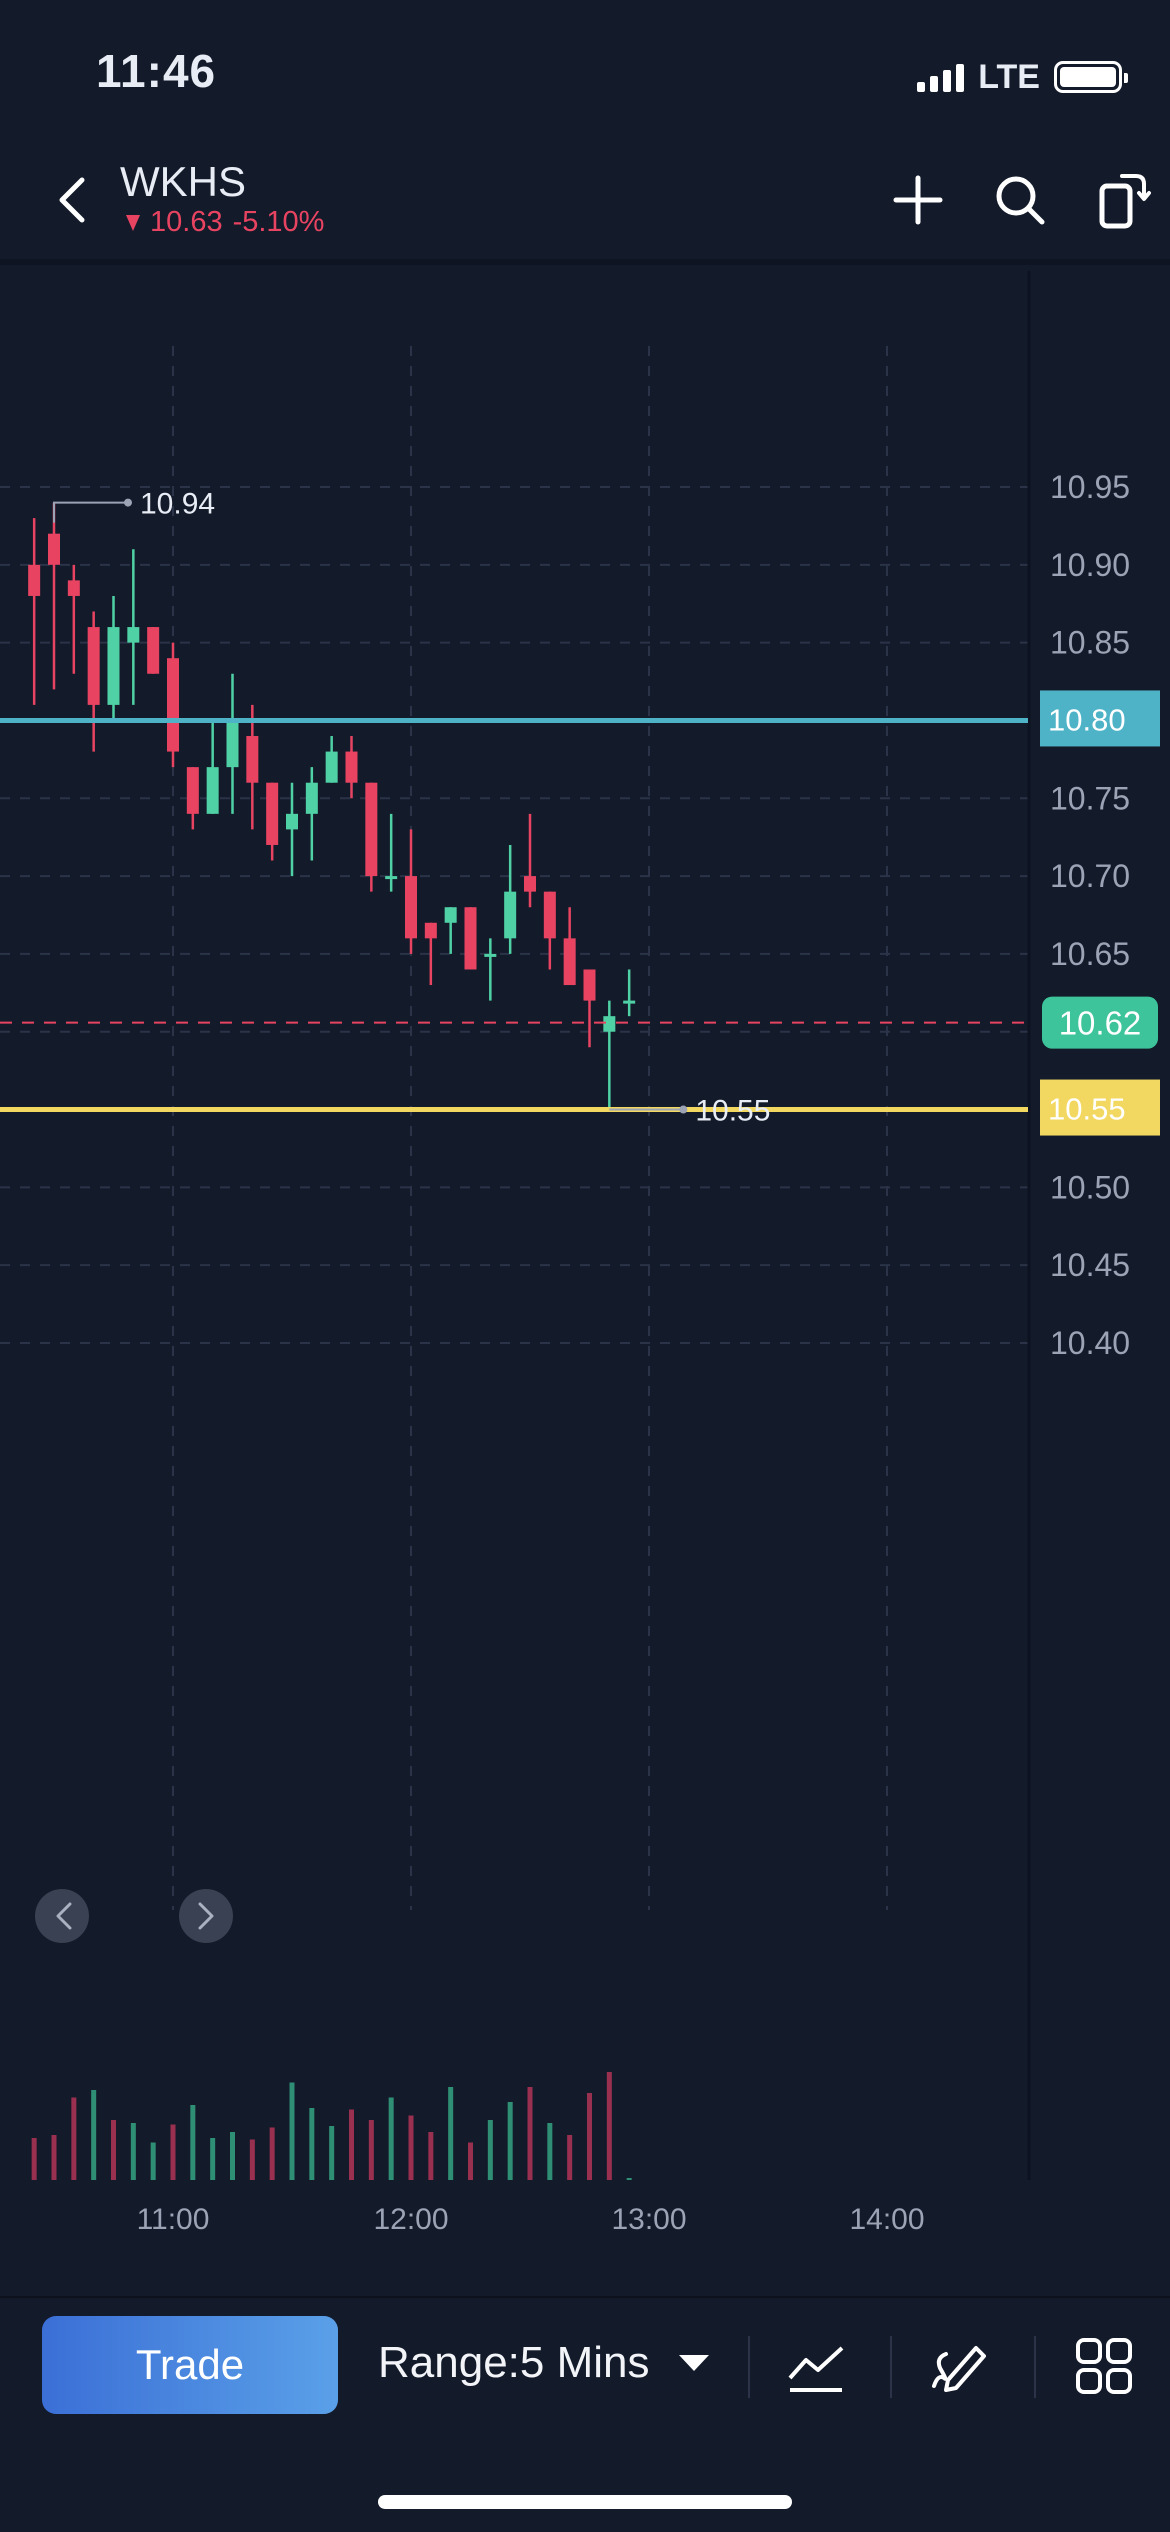  I want to click on y-tick-label: 10.85, so click(1090, 643).